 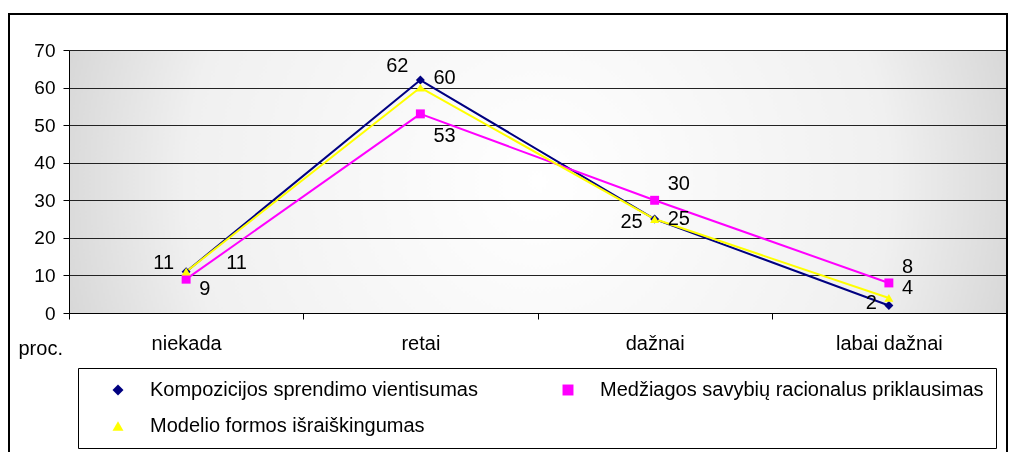 What do you see at coordinates (444, 134) in the screenshot?
I see `data-label: 53` at bounding box center [444, 134].